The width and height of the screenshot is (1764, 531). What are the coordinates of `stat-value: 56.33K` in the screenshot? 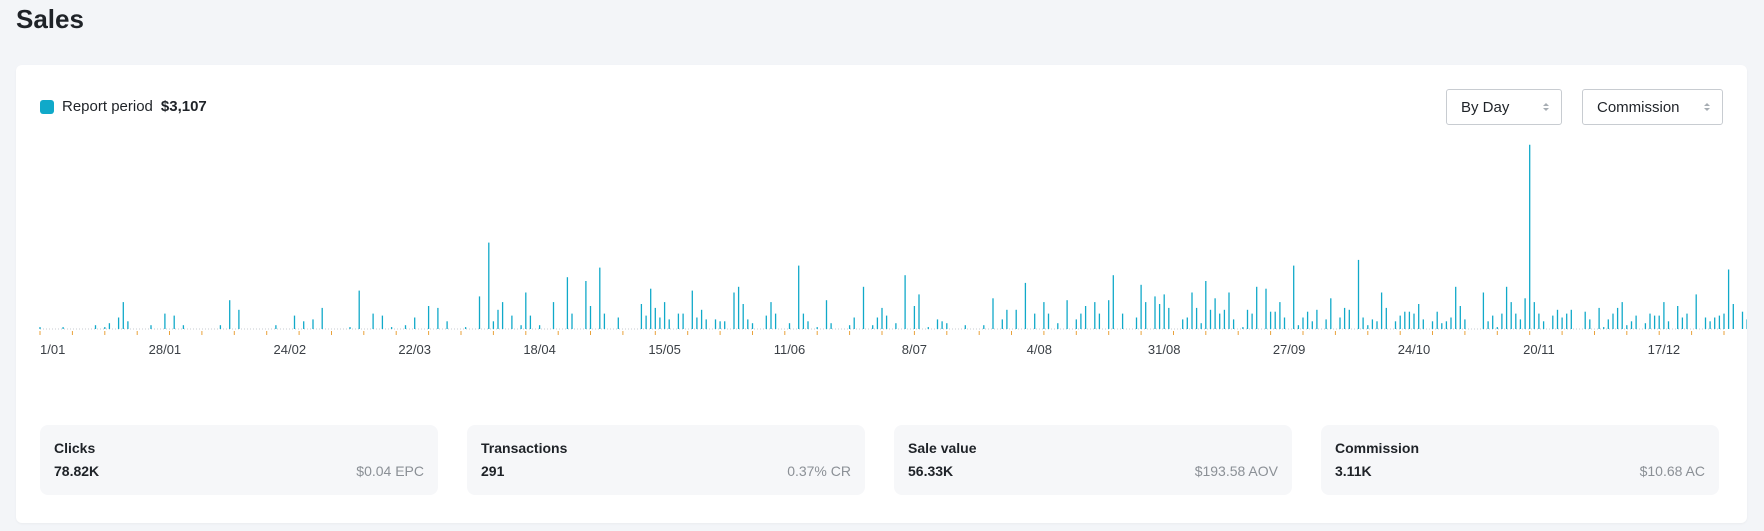 It's located at (931, 471).